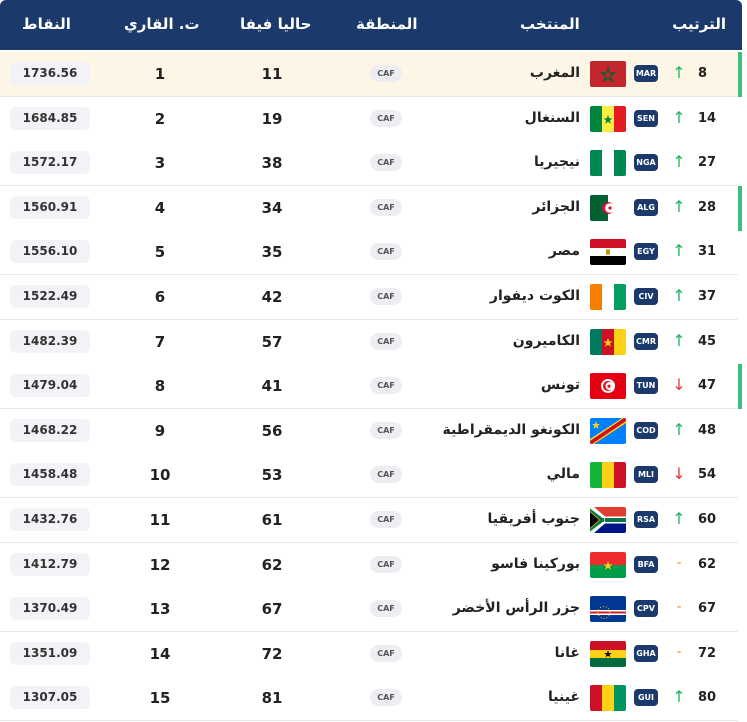  I want to click on table-row: 8 ↑ MAR المغرب CAF 11 1 1736.56, so click(371, 74).